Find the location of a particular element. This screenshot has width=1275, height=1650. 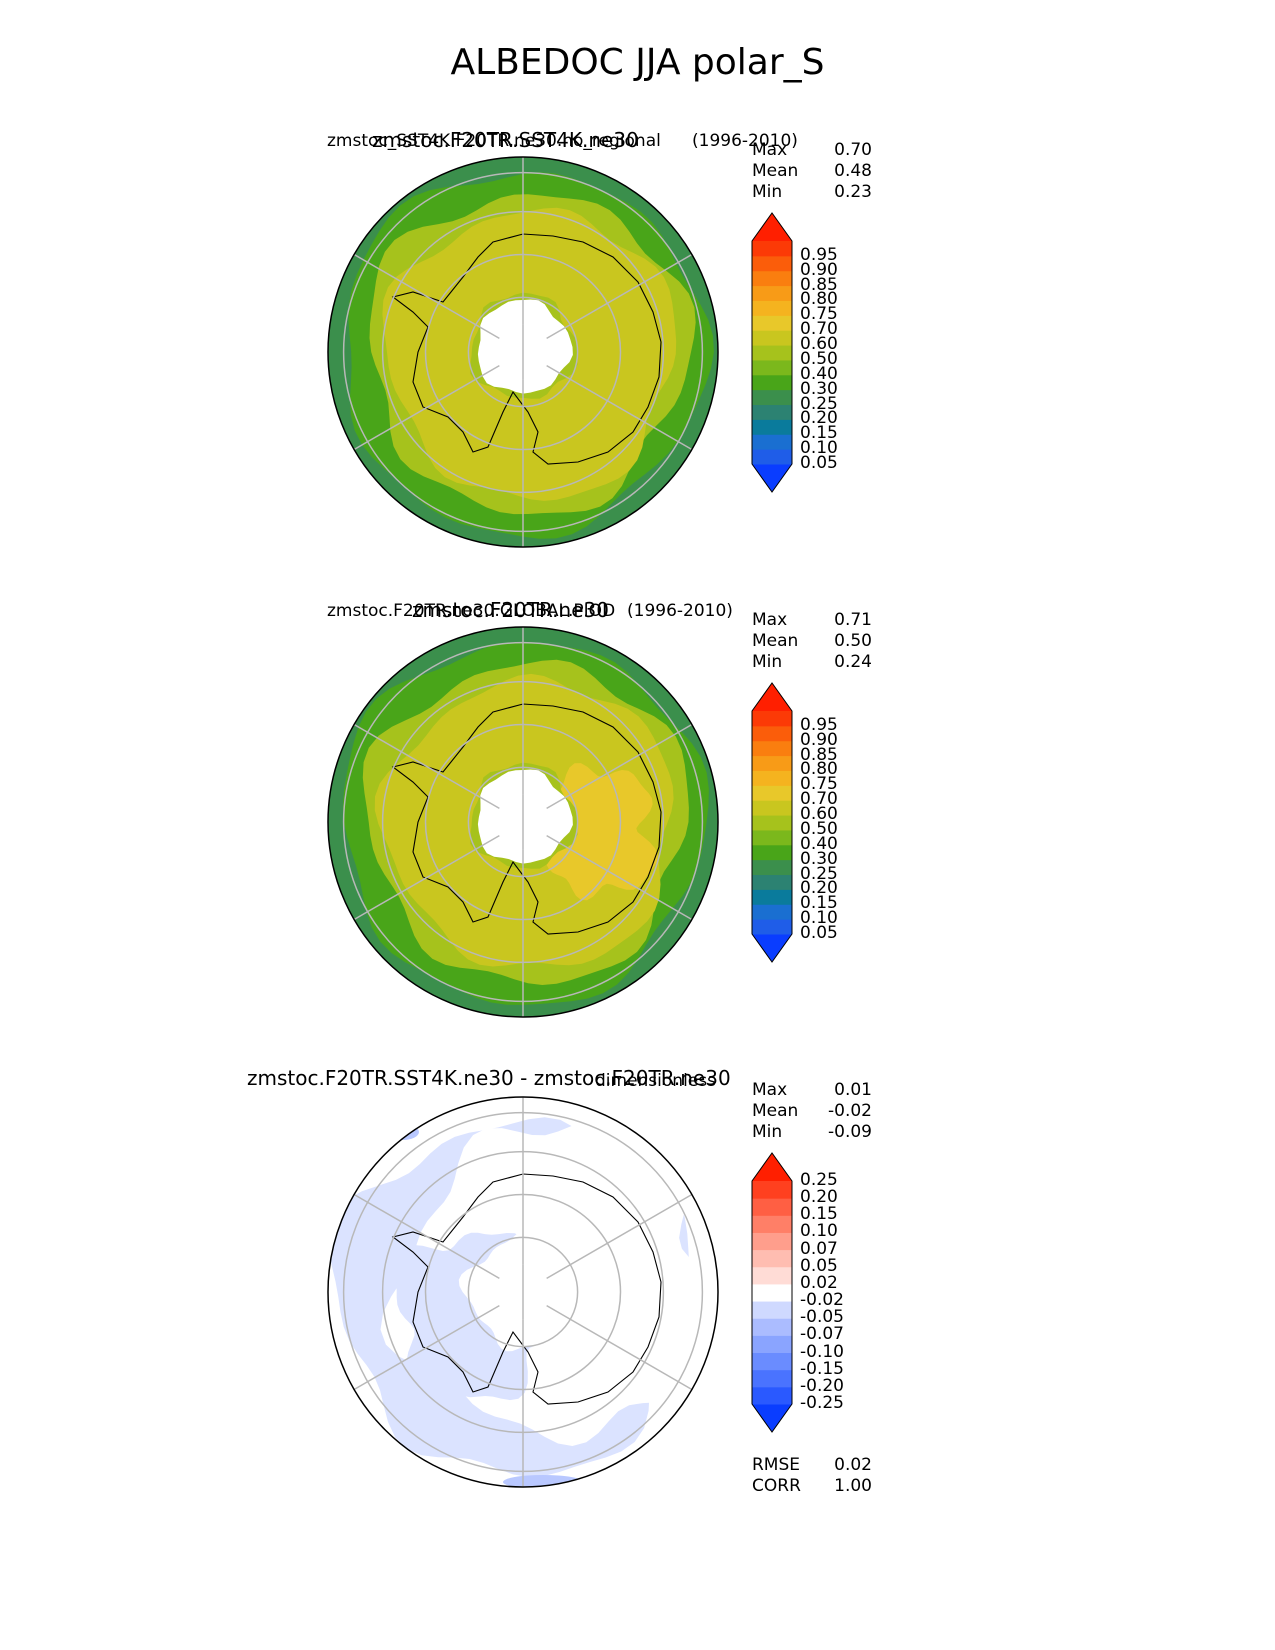

panel-2-min-label: Min is located at coordinates (767, 662).